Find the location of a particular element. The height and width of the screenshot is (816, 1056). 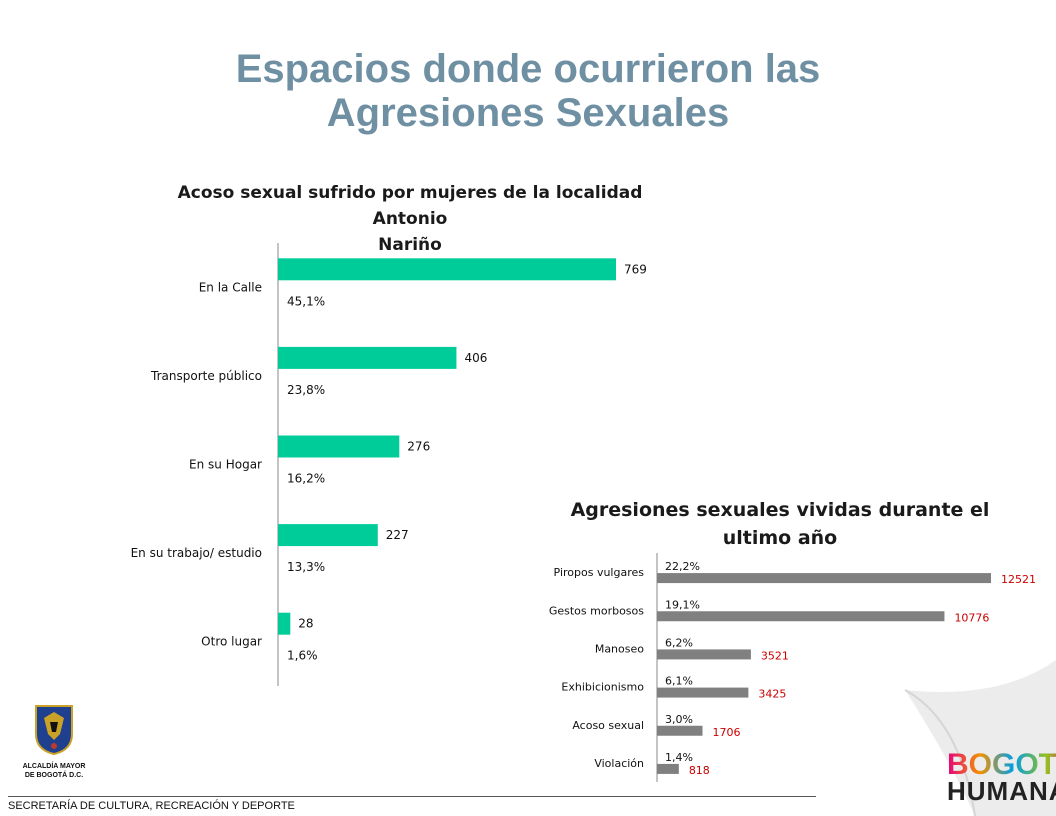

chart1-value-label: 276 is located at coordinates (418, 447).